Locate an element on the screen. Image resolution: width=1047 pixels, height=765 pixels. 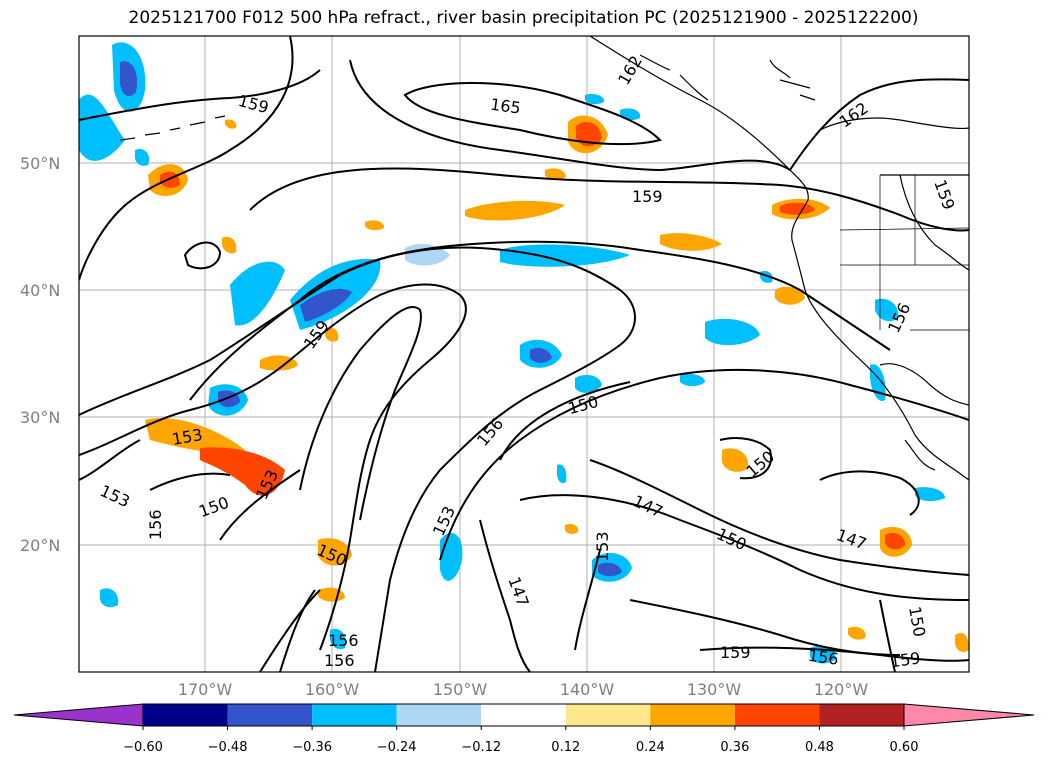
colorbar-tick-label: −0.36 is located at coordinates (312, 747).